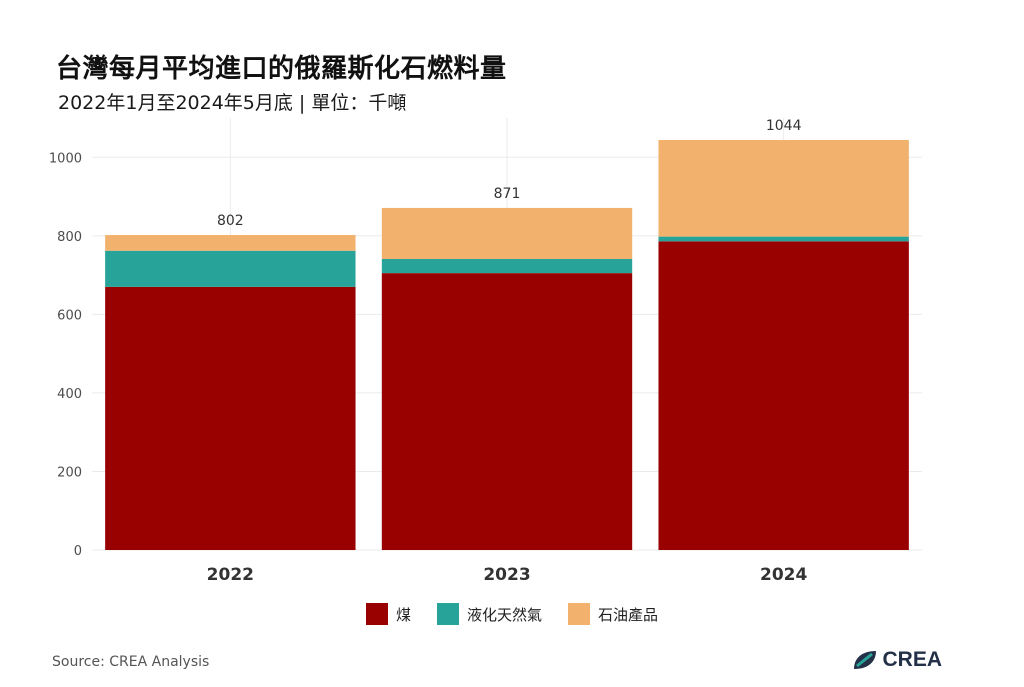 The width and height of the screenshot is (1024, 687). I want to click on y-tick-label: 600, so click(69, 315).